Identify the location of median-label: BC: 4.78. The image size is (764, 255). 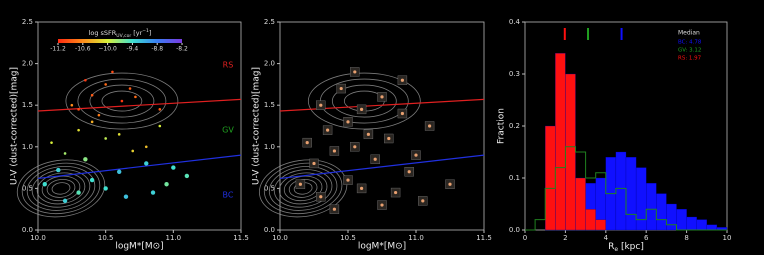
(690, 43).